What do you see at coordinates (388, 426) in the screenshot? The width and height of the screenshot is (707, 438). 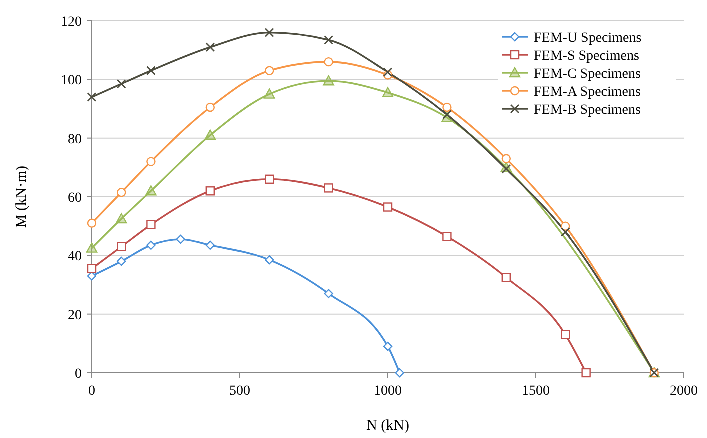 I see `x-axis-title: N (kN)` at bounding box center [388, 426].